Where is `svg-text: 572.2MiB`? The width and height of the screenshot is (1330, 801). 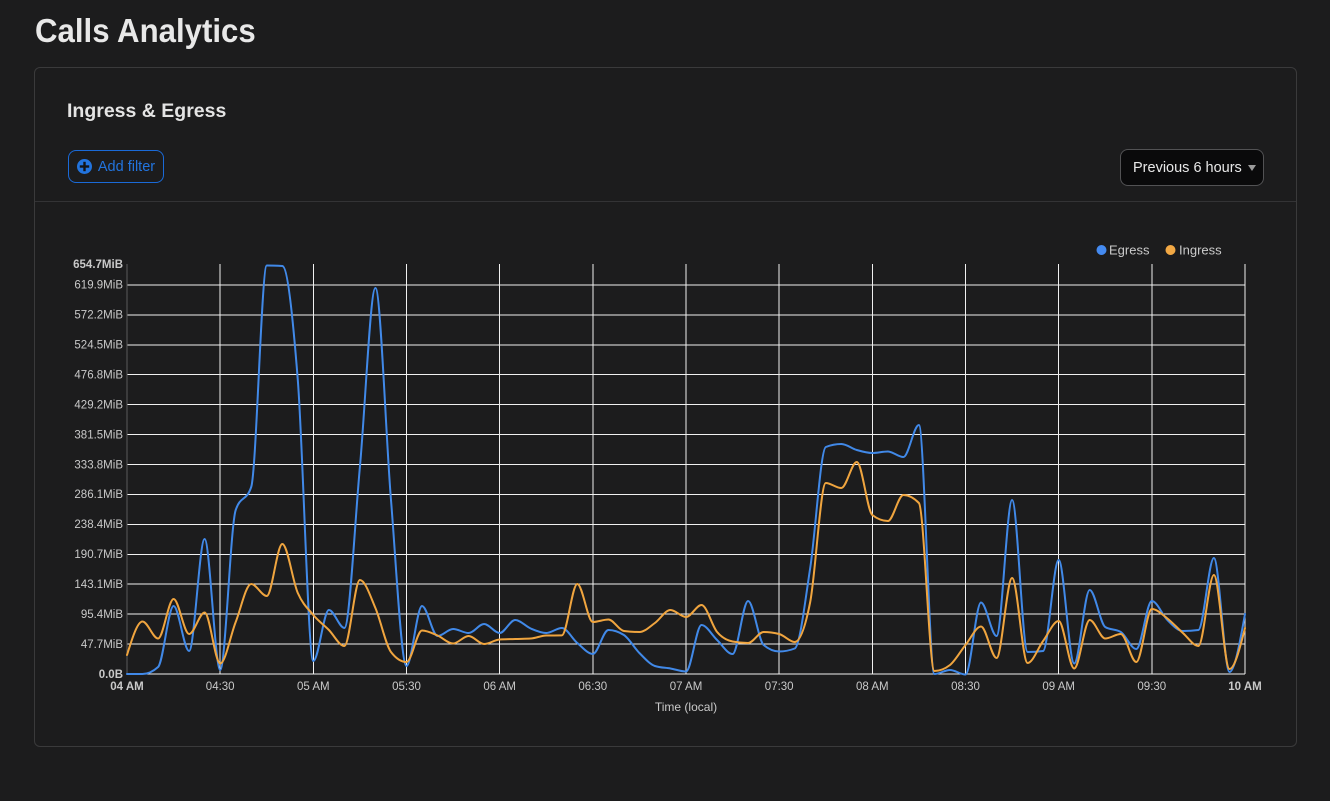
svg-text: 572.2MiB is located at coordinates (98, 316).